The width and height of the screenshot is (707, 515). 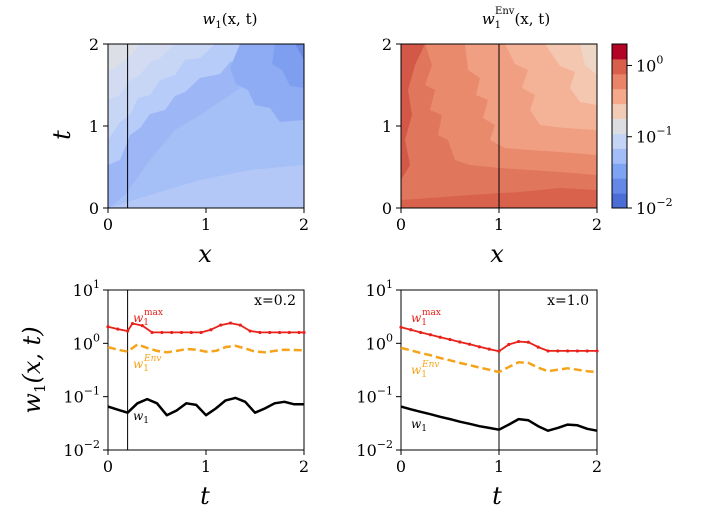 What do you see at coordinates (498, 25) in the screenshot?
I see `title-w1env-sub: 1` at bounding box center [498, 25].